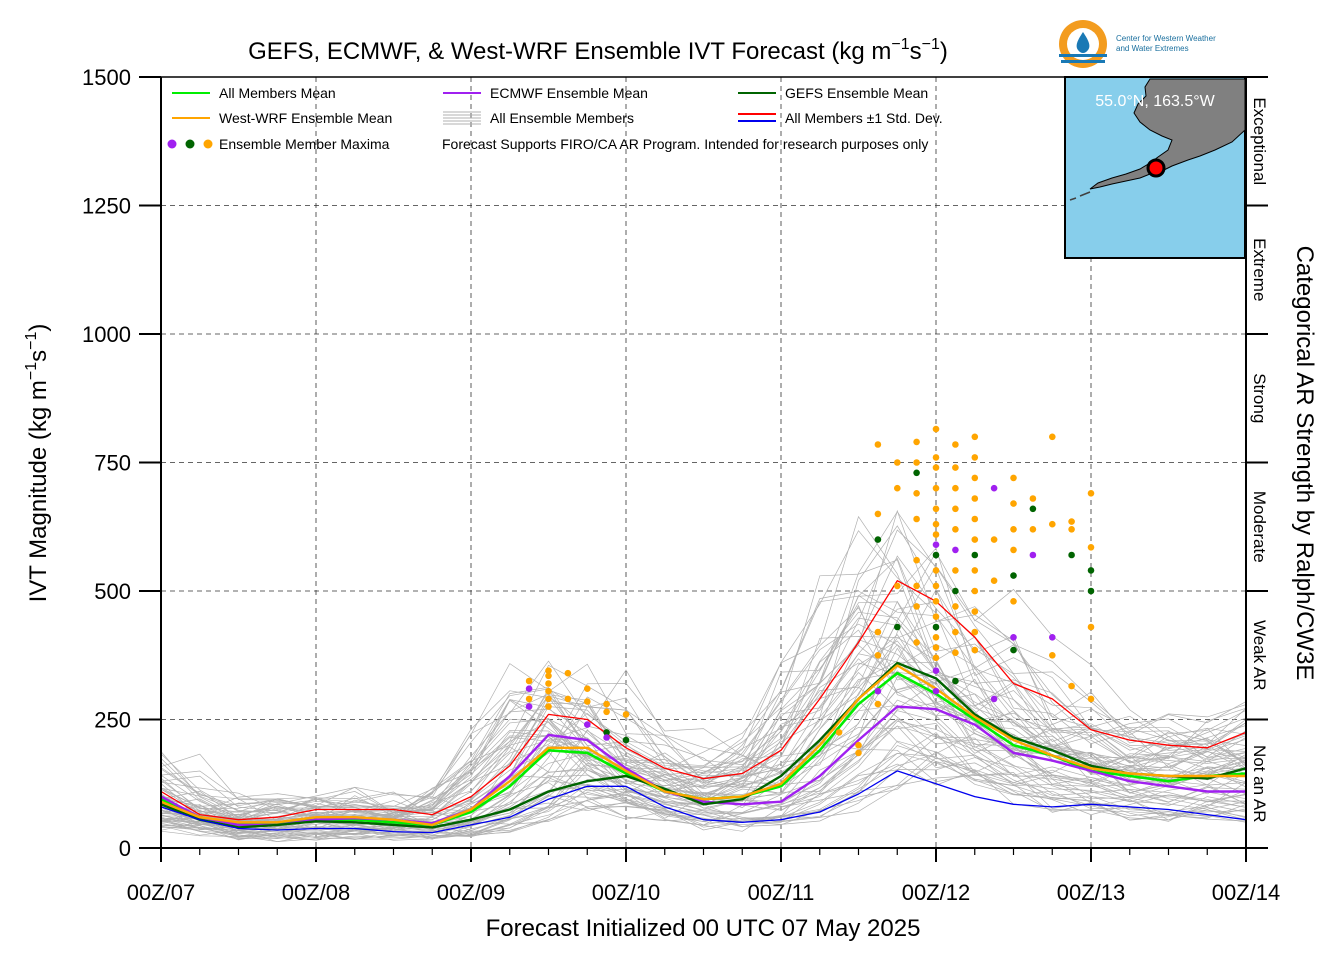  I want to click on legend-label-all-mean: All Members Mean, so click(277, 93).